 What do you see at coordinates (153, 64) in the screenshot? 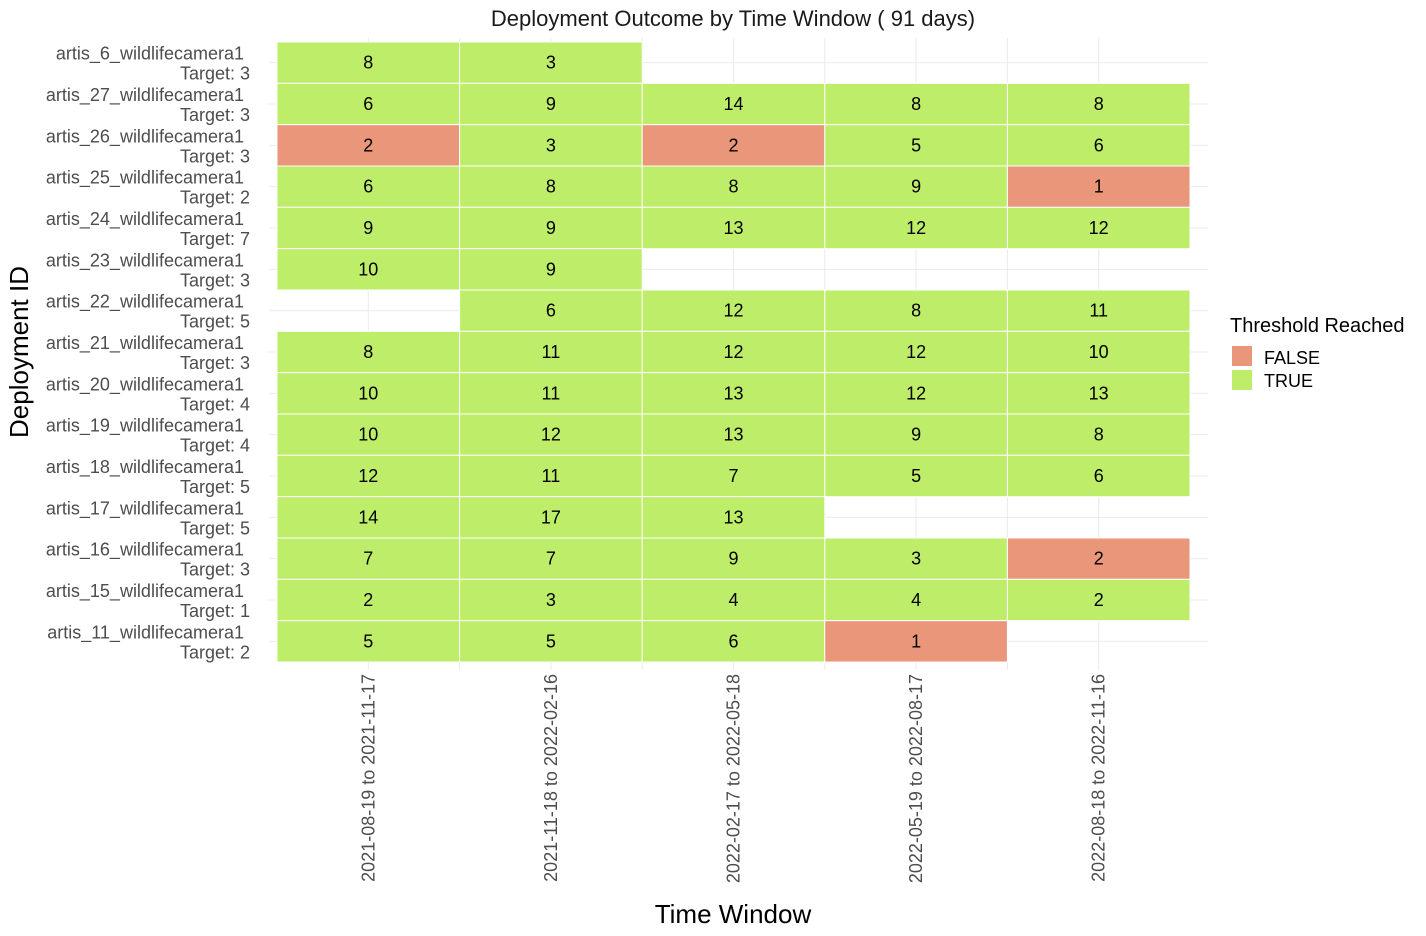
I see `y-tick-label: artis_6_wildlifecamera1 Target: 3` at bounding box center [153, 64].